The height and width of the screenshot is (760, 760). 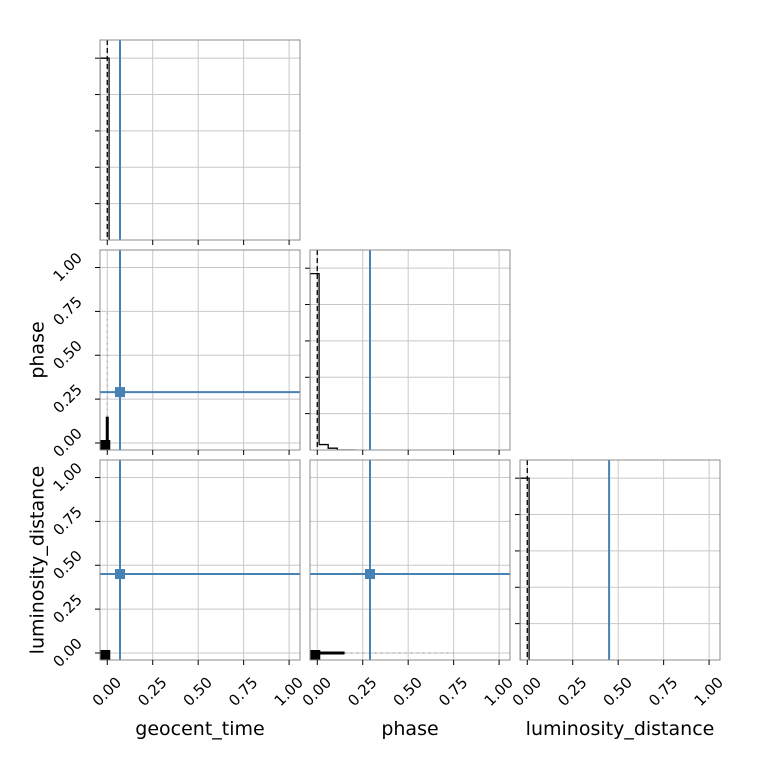 I want to click on y-axis-label-luminosity_distance: luminosity_distance, so click(x=38, y=560).